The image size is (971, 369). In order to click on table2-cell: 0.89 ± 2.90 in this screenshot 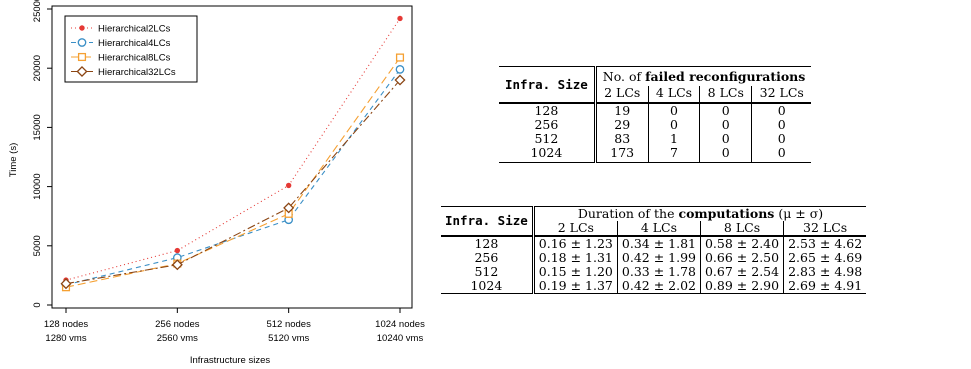, I will do `click(742, 286)`.